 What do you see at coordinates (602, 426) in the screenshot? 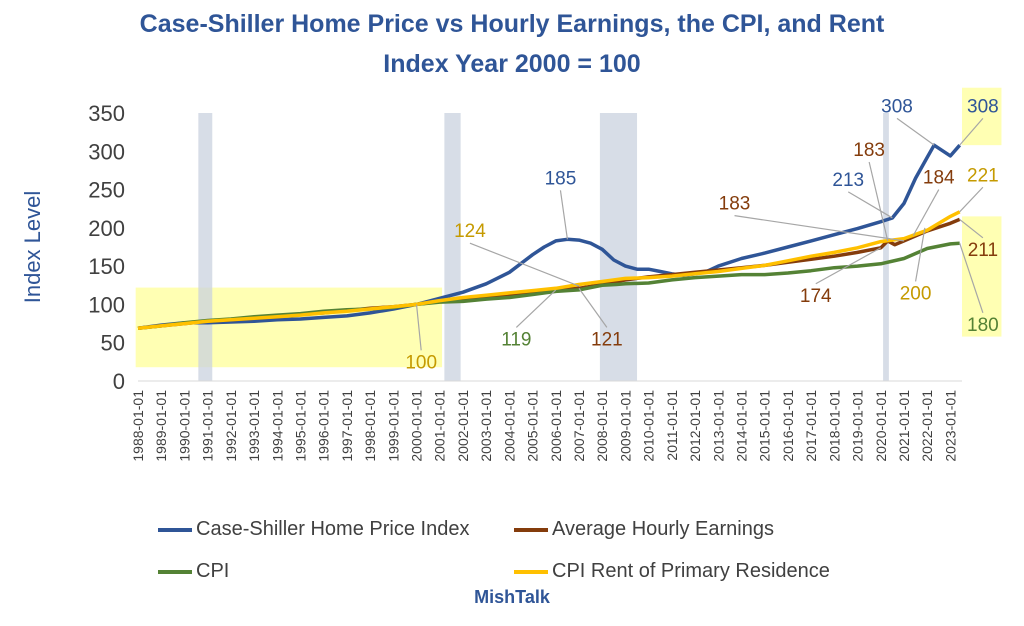
I see `x-tick-label-2008: 2008-01-01` at bounding box center [602, 426].